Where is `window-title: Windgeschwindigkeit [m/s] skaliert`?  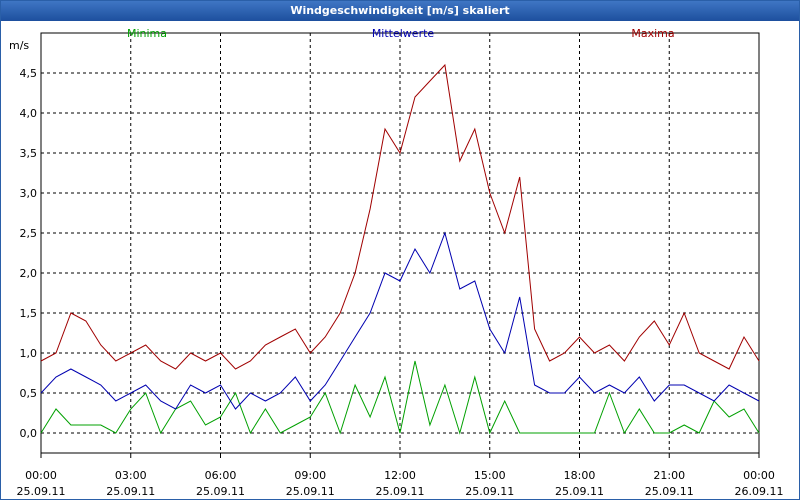 window-title: Windgeschwindigkeit [m/s] skaliert is located at coordinates (400, 11).